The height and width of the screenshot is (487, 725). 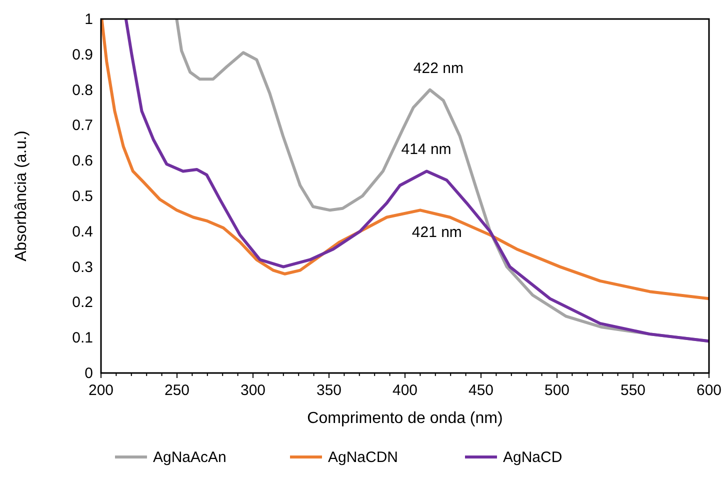 What do you see at coordinates (426, 149) in the screenshot?
I see `annotation: 414 nm` at bounding box center [426, 149].